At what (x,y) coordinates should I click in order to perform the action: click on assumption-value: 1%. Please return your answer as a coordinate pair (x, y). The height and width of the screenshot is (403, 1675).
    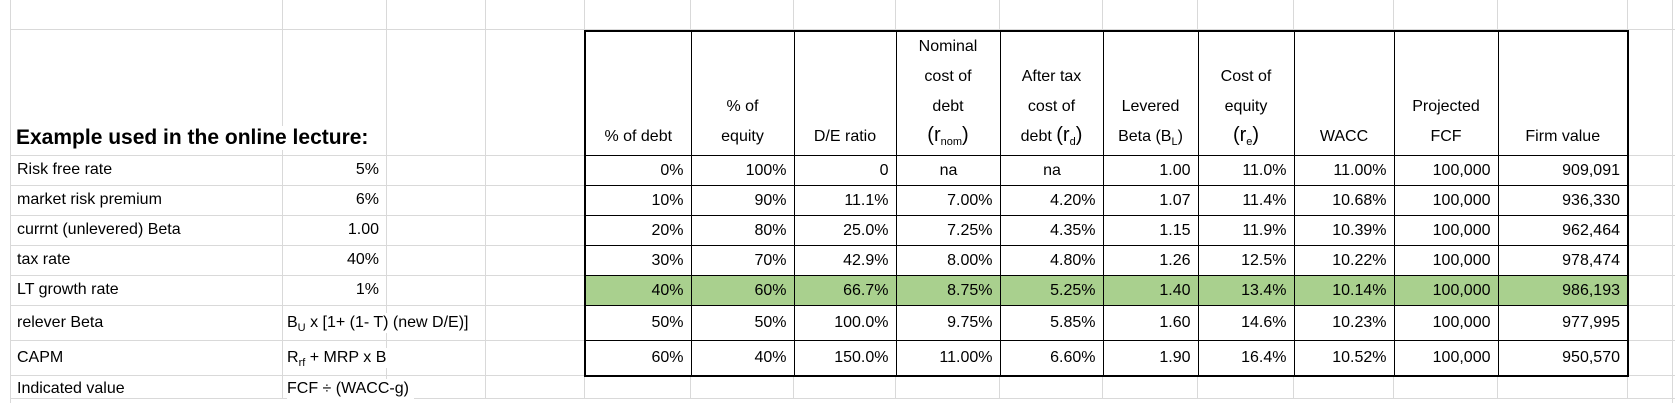
    Looking at the image, I should click on (367, 289).